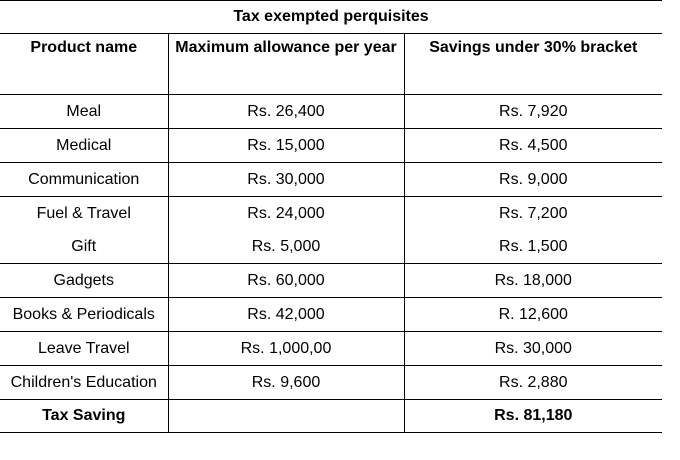  What do you see at coordinates (84, 111) in the screenshot?
I see `cell-product: Meal` at bounding box center [84, 111].